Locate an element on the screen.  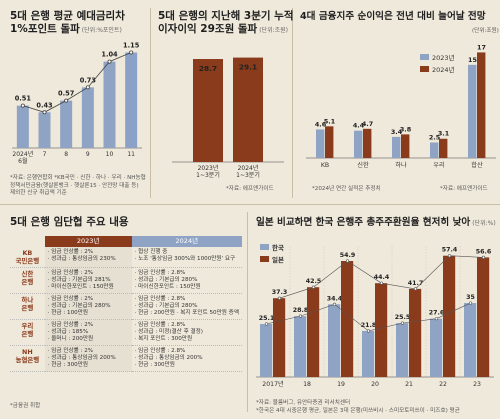
p3-tick-label: KB is located at coordinates (325, 165).